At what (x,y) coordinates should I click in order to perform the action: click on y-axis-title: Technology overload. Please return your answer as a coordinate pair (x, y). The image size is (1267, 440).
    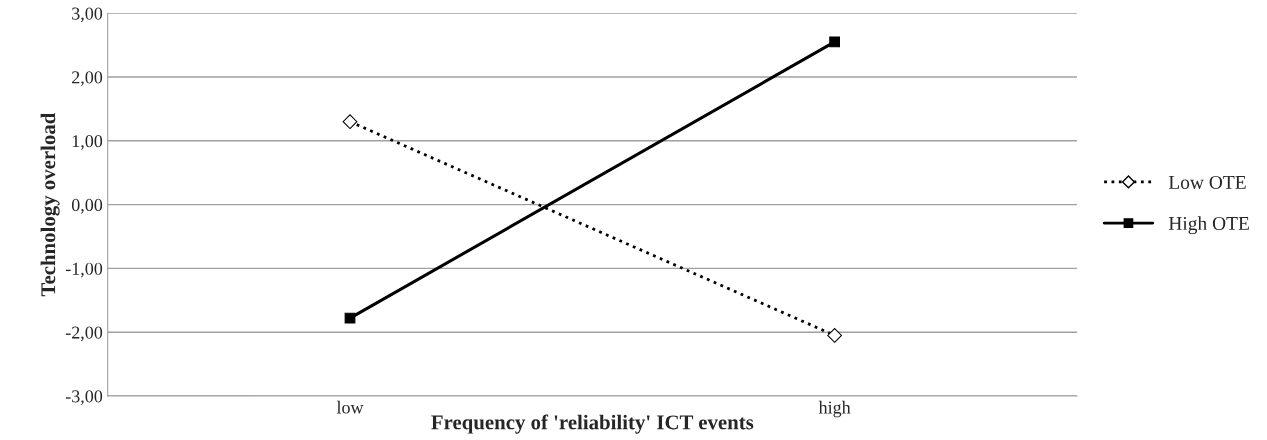
    Looking at the image, I should click on (50, 204).